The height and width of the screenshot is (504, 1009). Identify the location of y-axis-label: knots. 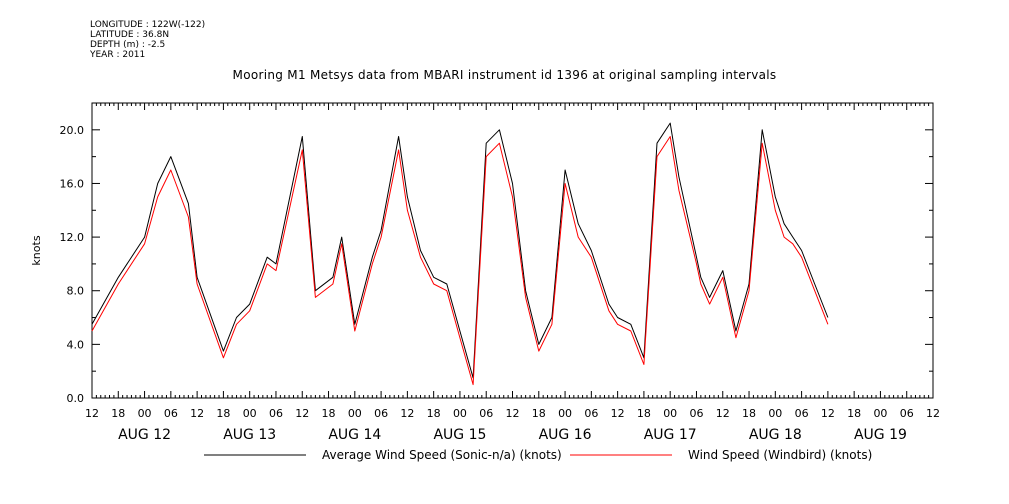
(36, 250).